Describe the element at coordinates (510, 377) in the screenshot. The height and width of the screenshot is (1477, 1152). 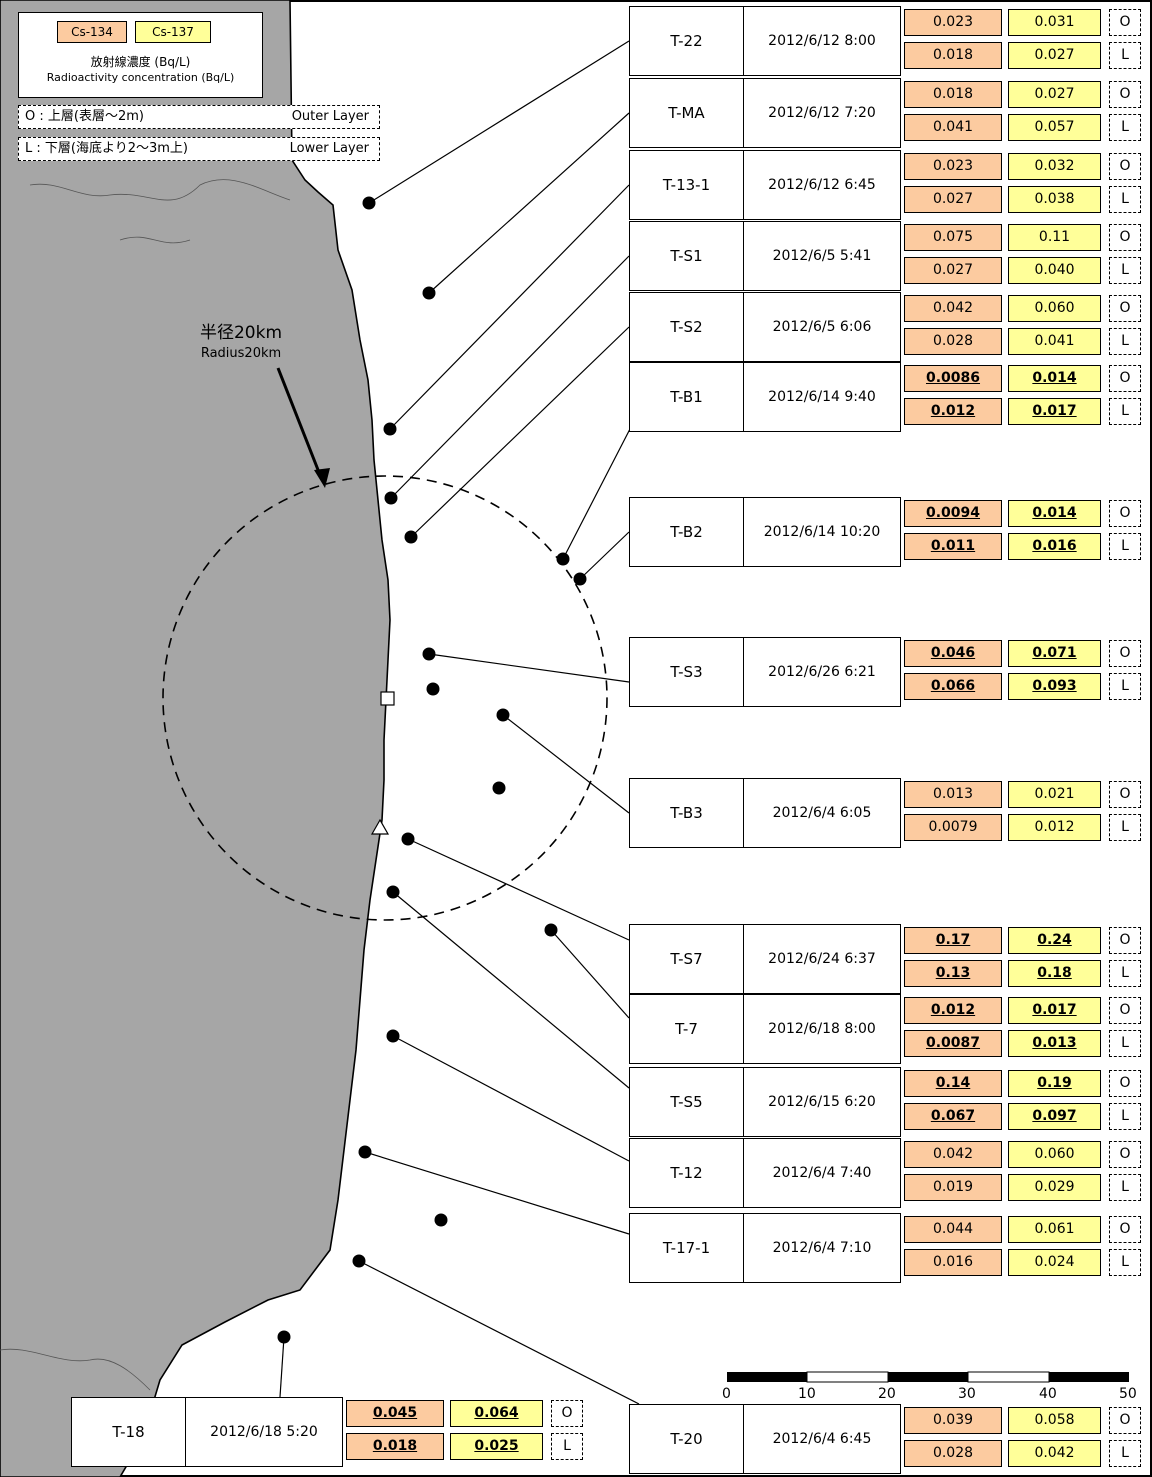
I see `leader-line-t-s1` at that location.